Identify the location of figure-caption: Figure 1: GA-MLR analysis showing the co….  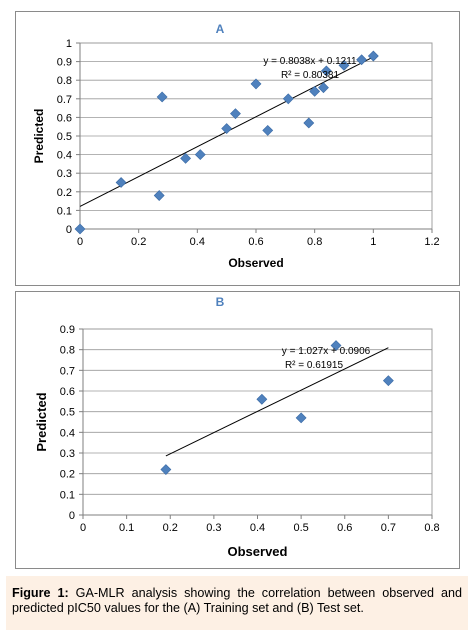
(237, 603).